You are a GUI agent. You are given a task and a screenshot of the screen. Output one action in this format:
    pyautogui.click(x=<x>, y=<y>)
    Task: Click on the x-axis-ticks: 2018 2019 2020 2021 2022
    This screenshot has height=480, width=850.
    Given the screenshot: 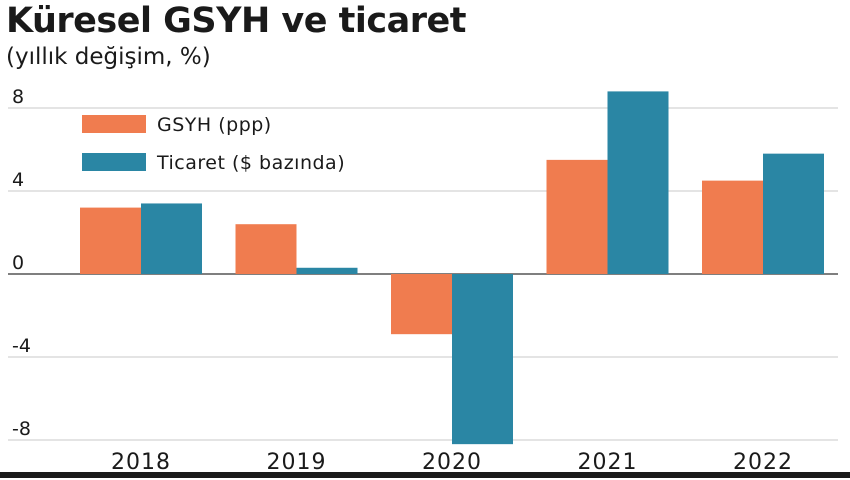 What is the action you would take?
    pyautogui.click(x=452, y=462)
    